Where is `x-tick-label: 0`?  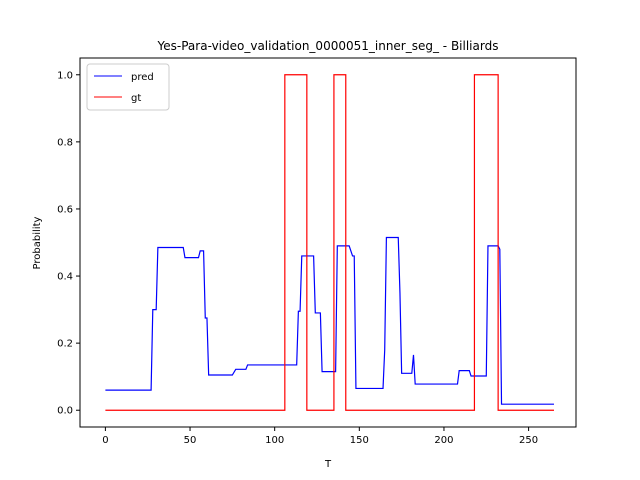
x-tick-label: 0 is located at coordinates (105, 440).